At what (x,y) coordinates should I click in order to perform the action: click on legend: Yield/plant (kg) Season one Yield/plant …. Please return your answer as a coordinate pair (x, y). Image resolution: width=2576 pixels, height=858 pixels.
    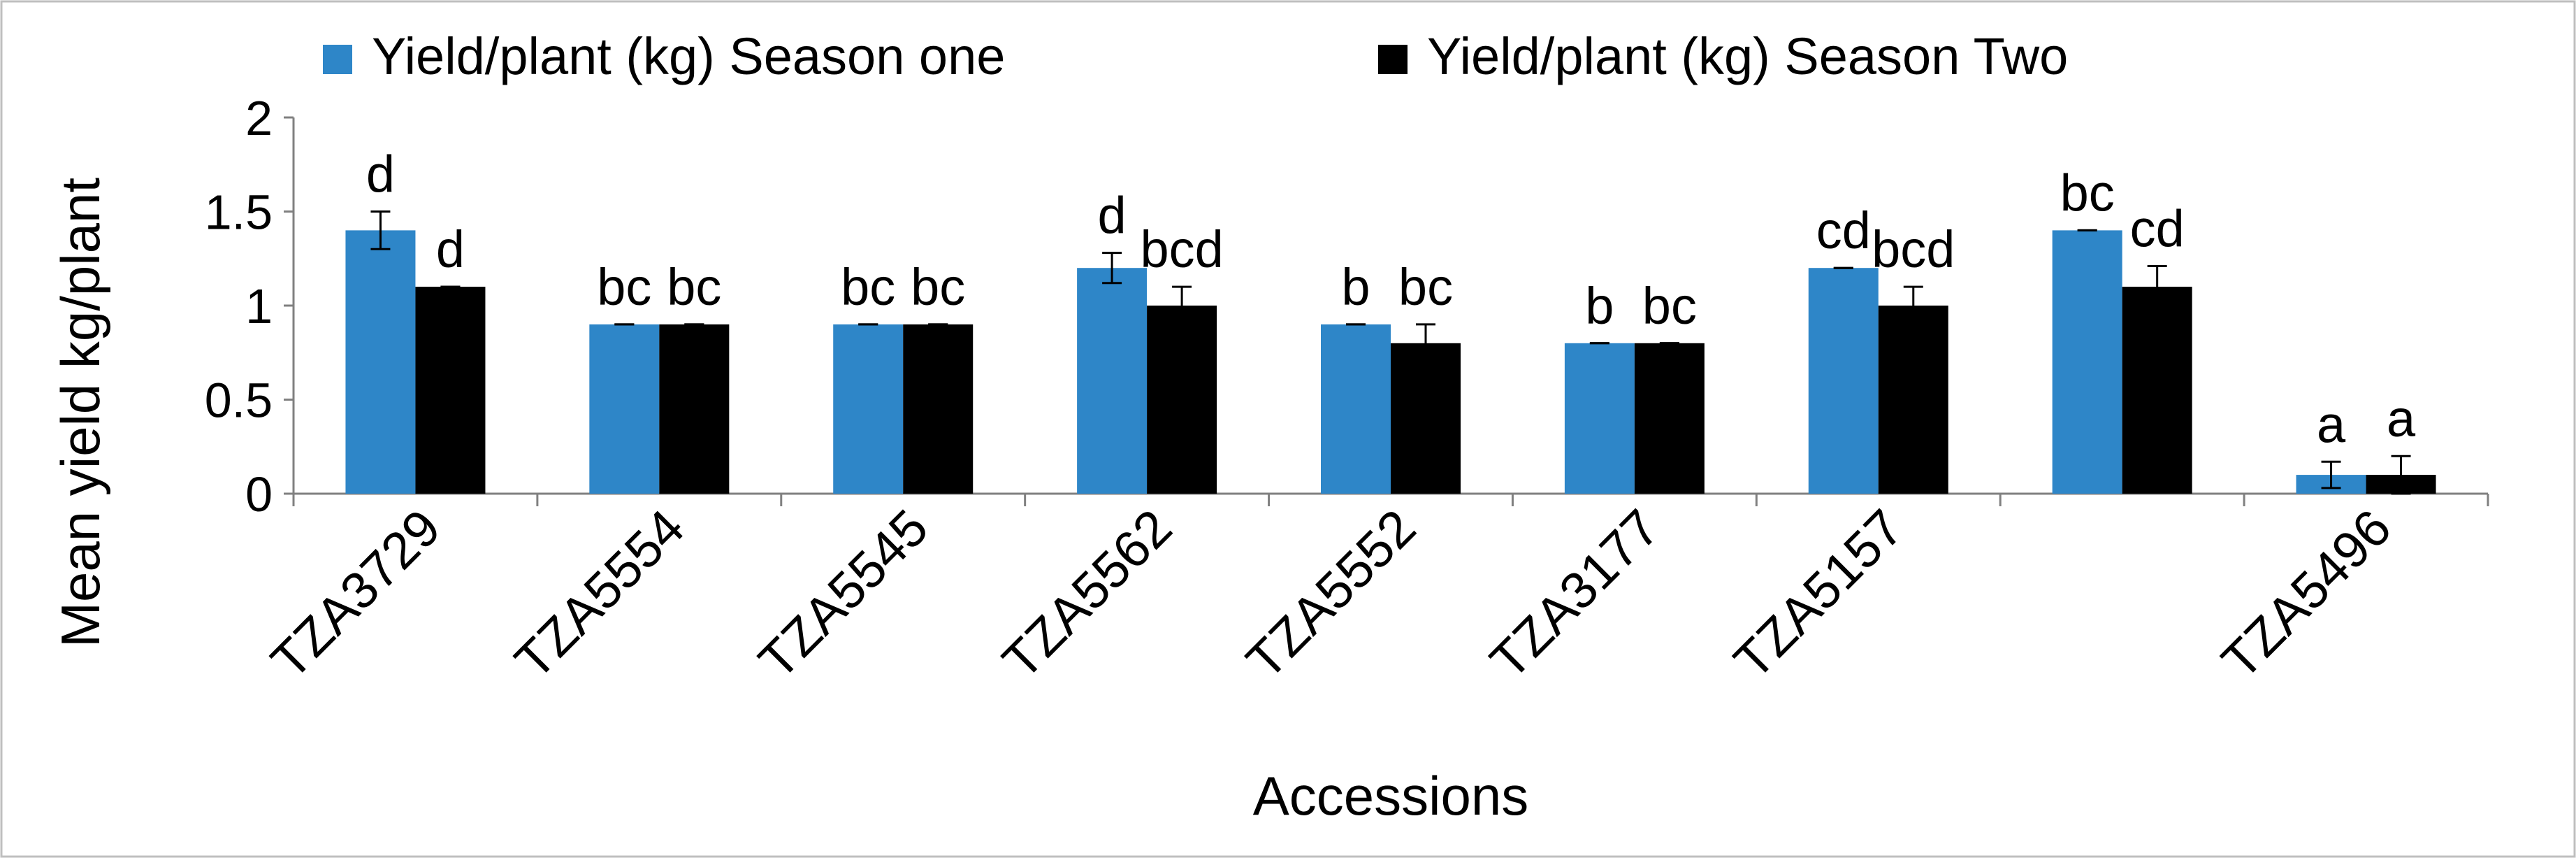
    Looking at the image, I should click on (1196, 56).